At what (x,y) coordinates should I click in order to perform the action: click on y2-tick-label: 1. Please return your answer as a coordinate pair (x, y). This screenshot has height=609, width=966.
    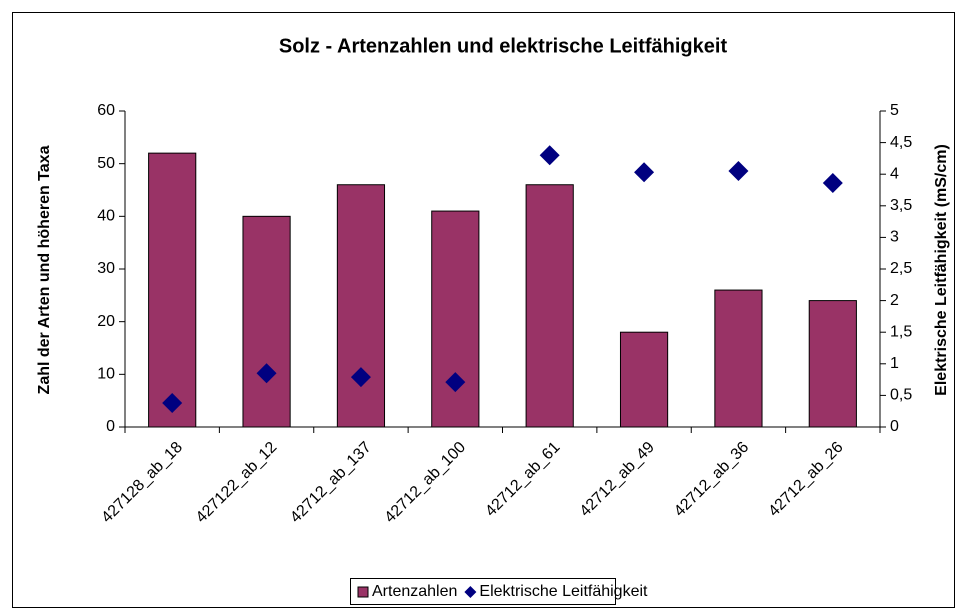
    Looking at the image, I should click on (894, 363).